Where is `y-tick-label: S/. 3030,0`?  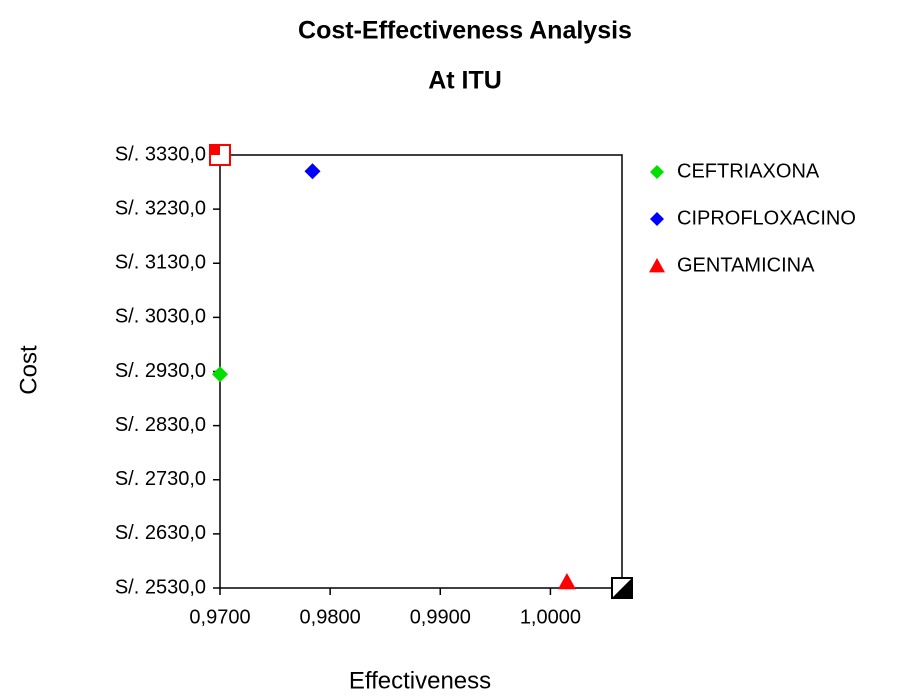 y-tick-label: S/. 3030,0 is located at coordinates (160, 317).